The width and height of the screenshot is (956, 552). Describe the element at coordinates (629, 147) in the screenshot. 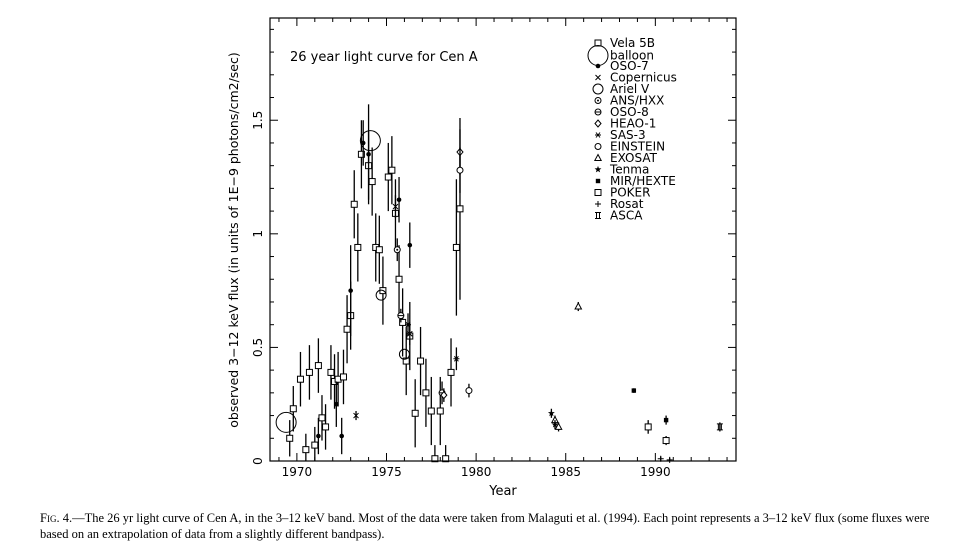

I see `legend-item-einstein: EINSTEIN` at that location.